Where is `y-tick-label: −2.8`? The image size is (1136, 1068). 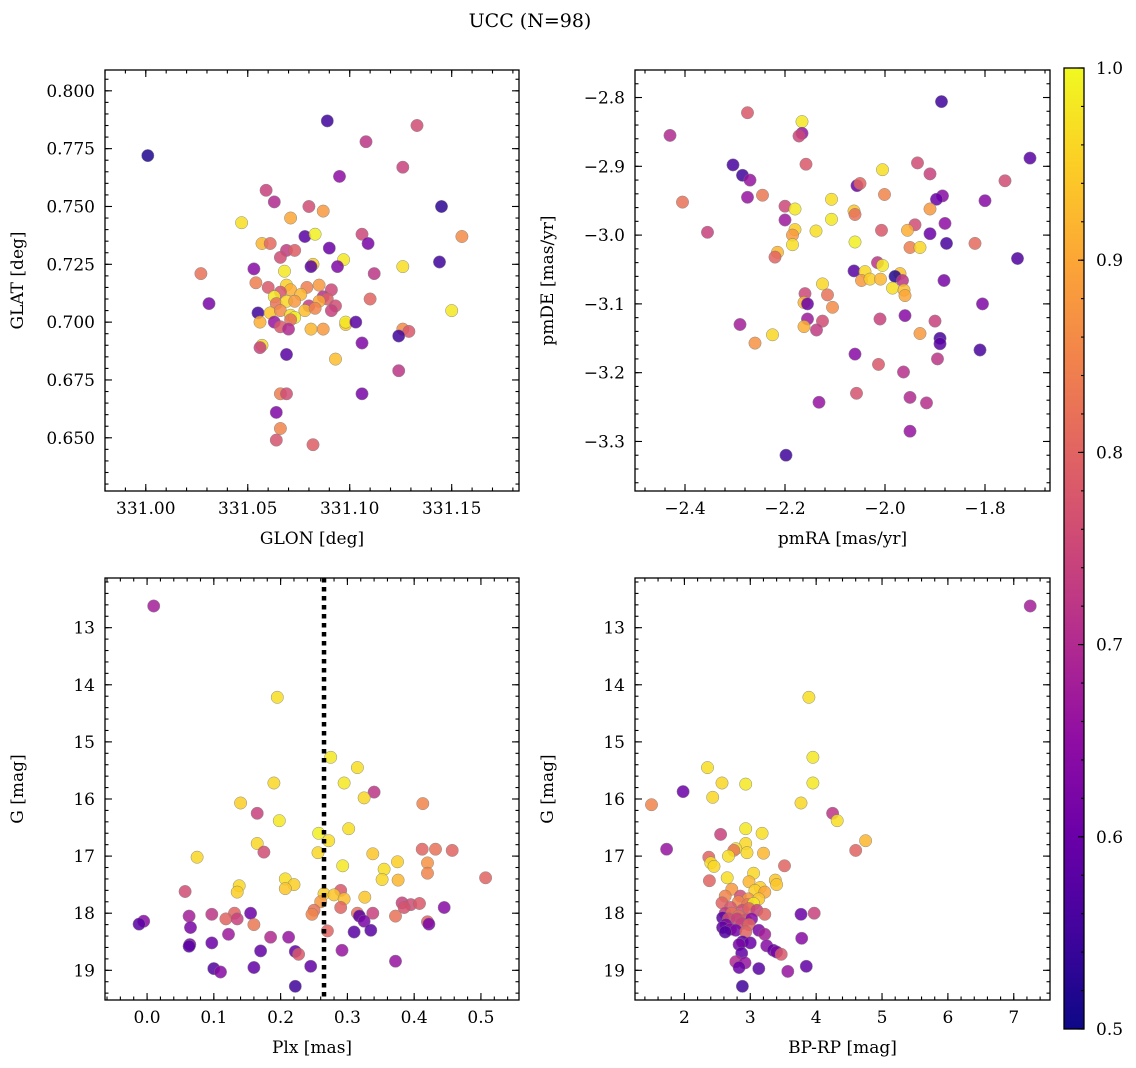 y-tick-label: −2.8 is located at coordinates (604, 99).